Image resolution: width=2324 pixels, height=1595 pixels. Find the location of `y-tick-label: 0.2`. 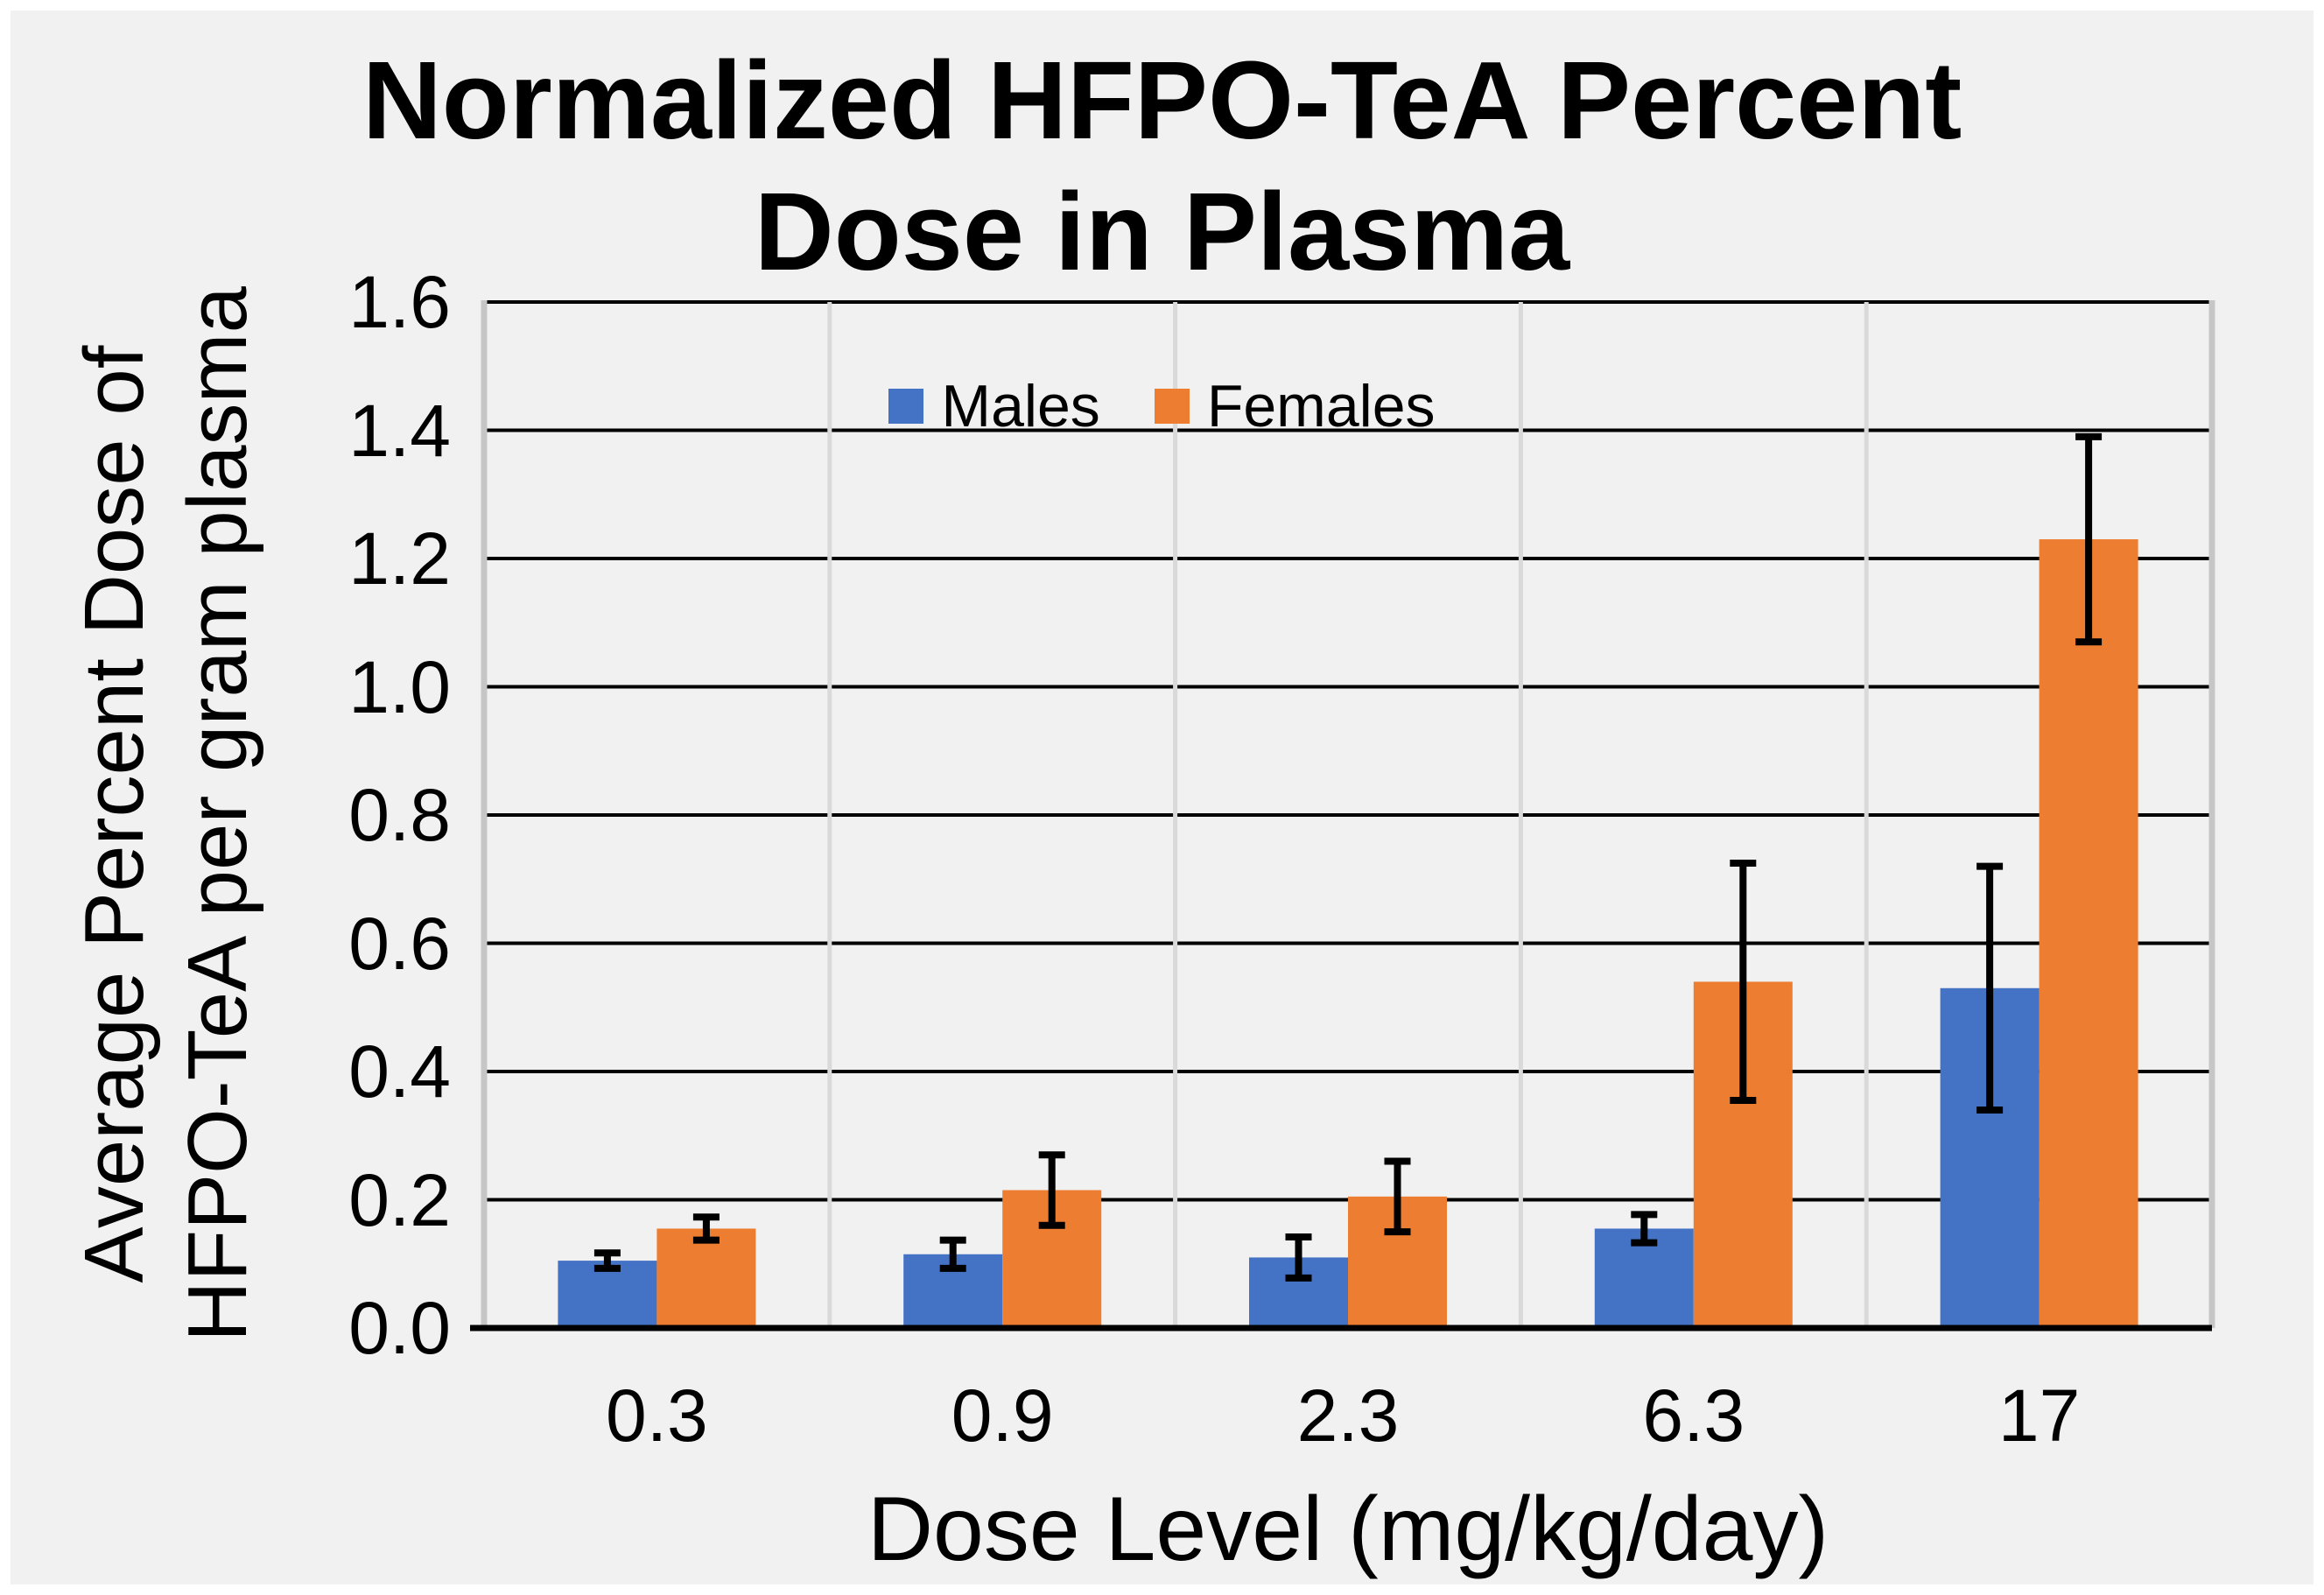

y-tick-label: 0.2 is located at coordinates (400, 1199).